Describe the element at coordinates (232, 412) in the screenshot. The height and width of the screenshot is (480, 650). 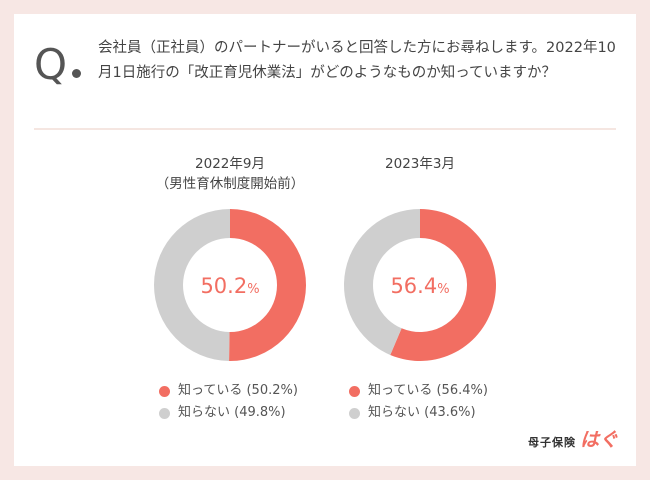
I see `legend-label-unknown: 知らない (49.8%)` at that location.